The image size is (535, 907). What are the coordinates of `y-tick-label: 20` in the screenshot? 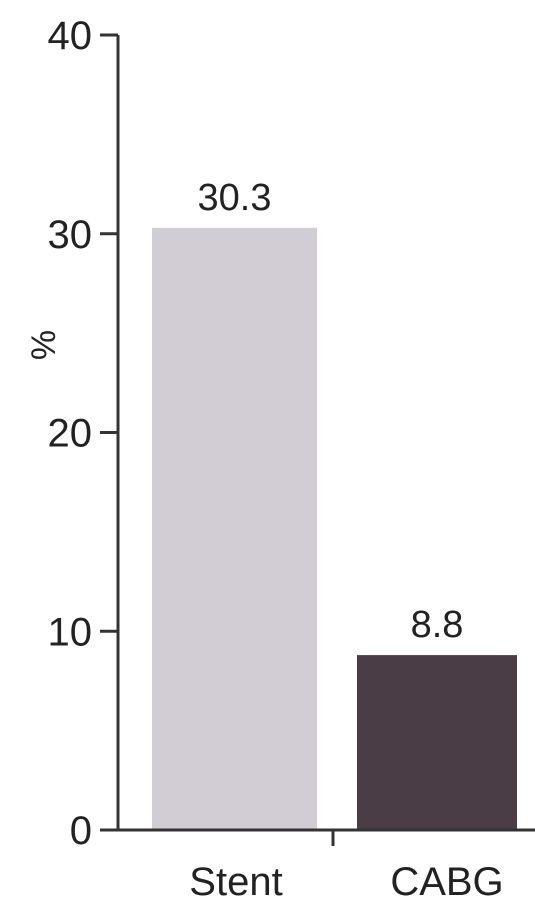 It's located at (70, 434).